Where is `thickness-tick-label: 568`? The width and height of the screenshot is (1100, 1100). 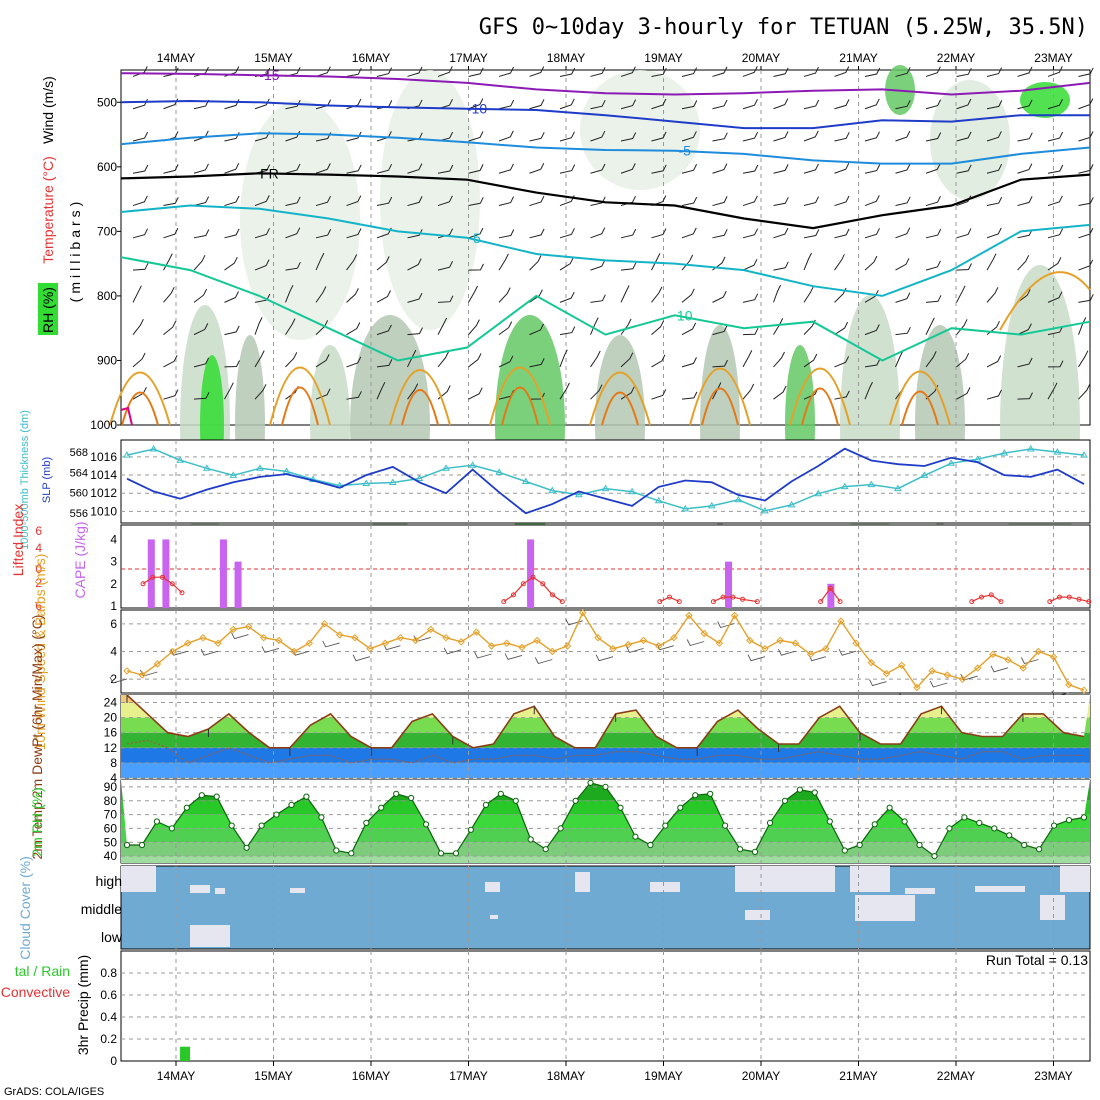
thickness-tick-label: 568 is located at coordinates (79, 453).